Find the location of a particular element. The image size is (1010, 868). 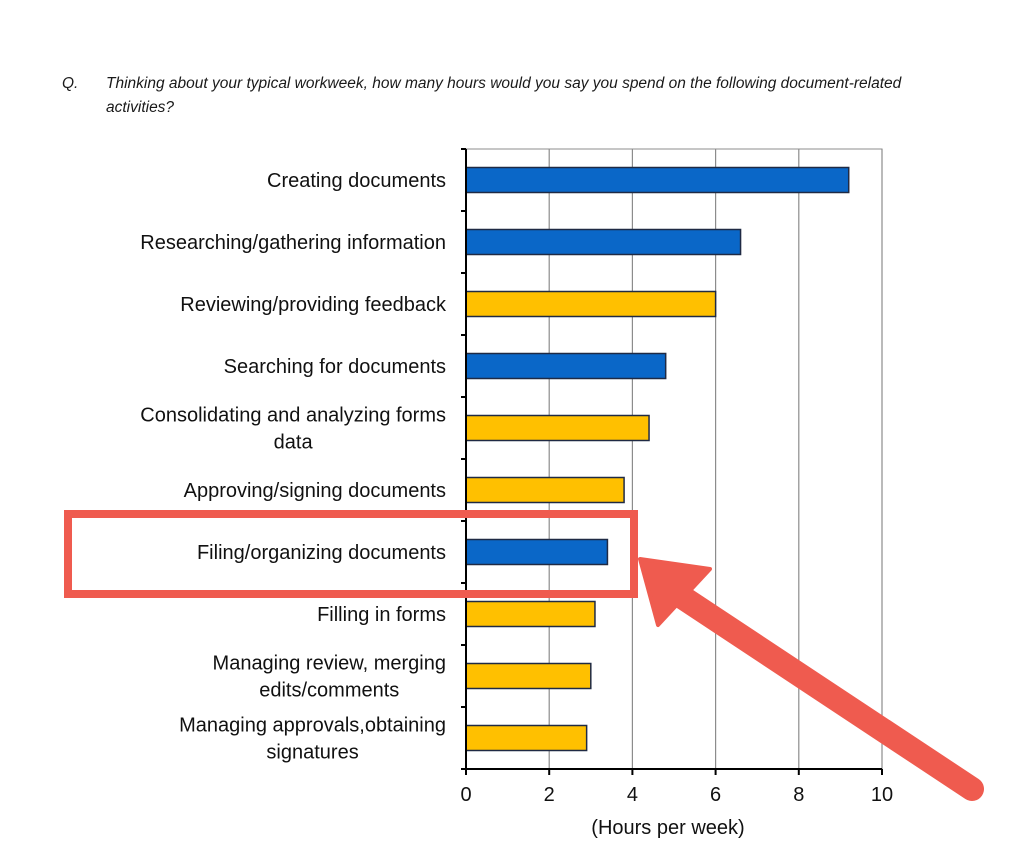

category-label-1: Creating documents is located at coordinates (356, 181).